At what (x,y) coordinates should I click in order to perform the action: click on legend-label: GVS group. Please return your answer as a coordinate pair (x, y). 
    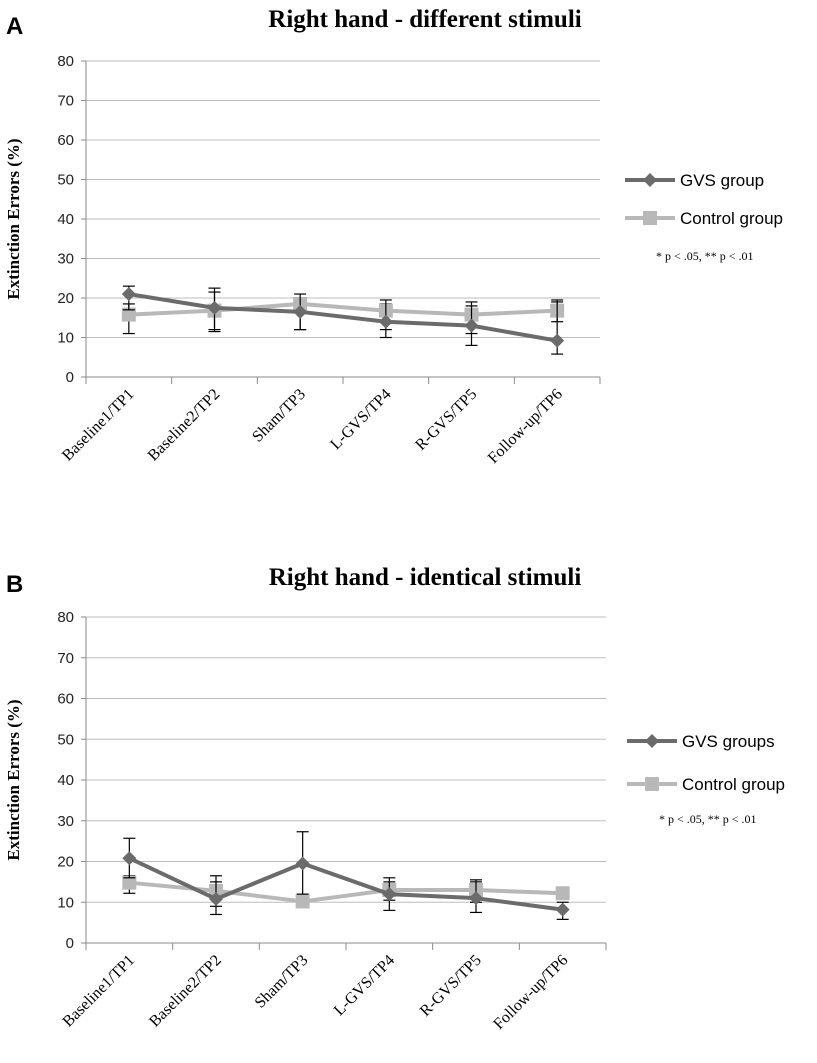
    Looking at the image, I should click on (722, 180).